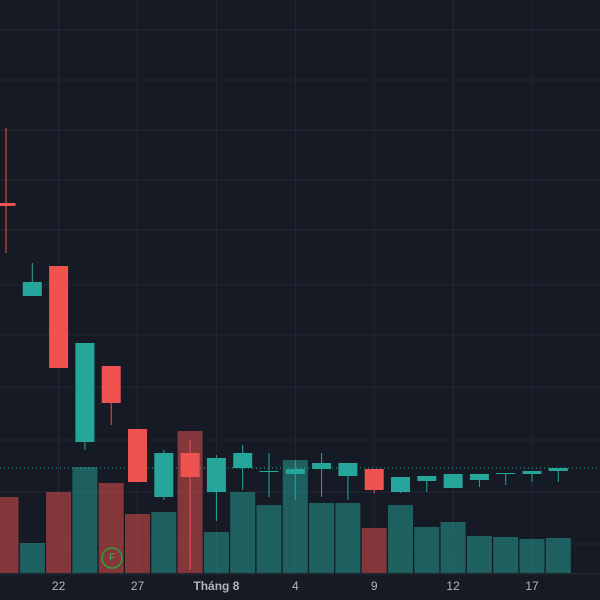  What do you see at coordinates (59, 586) in the screenshot?
I see `x-tick-label: 22` at bounding box center [59, 586].